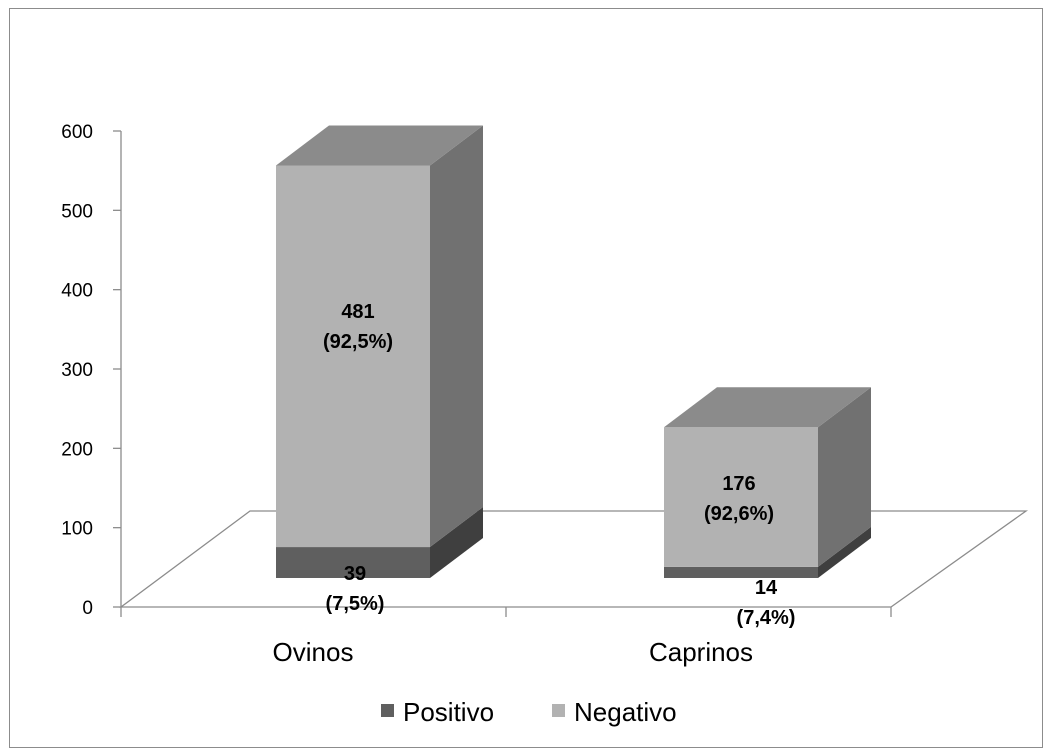  What do you see at coordinates (77, 370) in the screenshot?
I see `y-tick-label: 300` at bounding box center [77, 370].